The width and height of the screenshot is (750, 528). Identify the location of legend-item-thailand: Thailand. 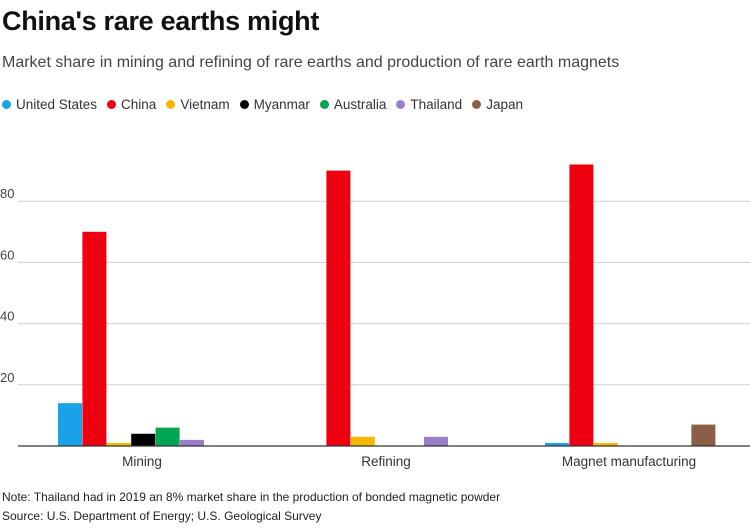
(429, 104).